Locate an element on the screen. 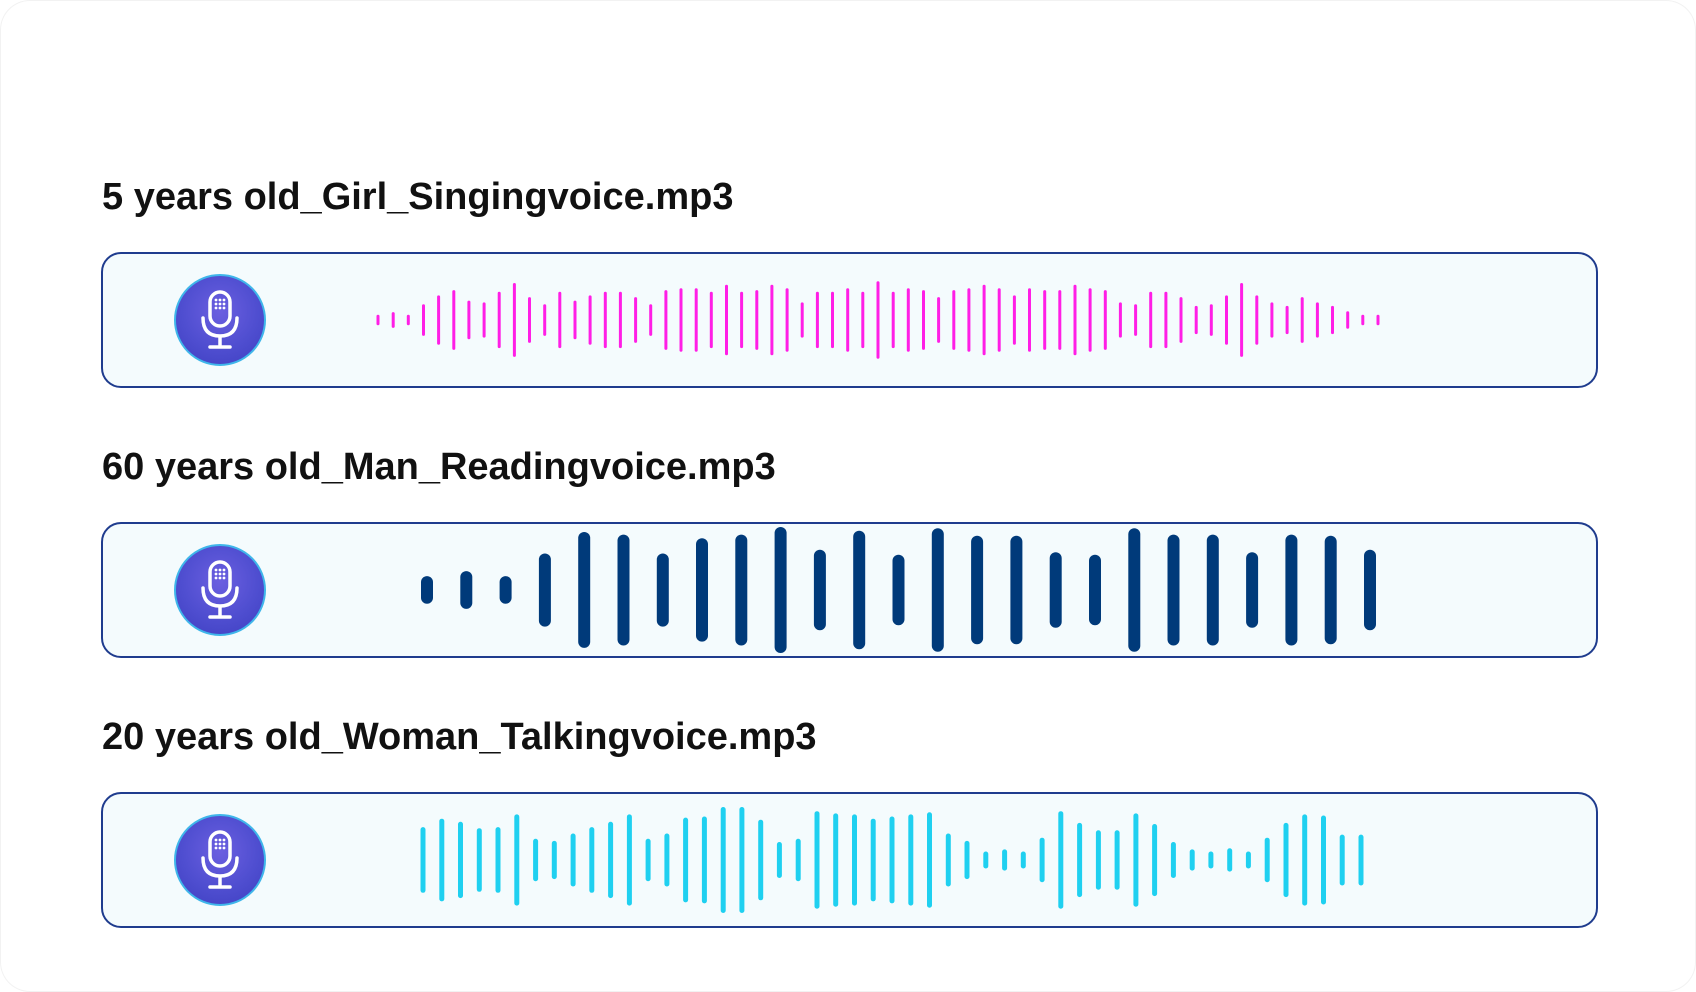  track-2-waveform is located at coordinates (851, 592).